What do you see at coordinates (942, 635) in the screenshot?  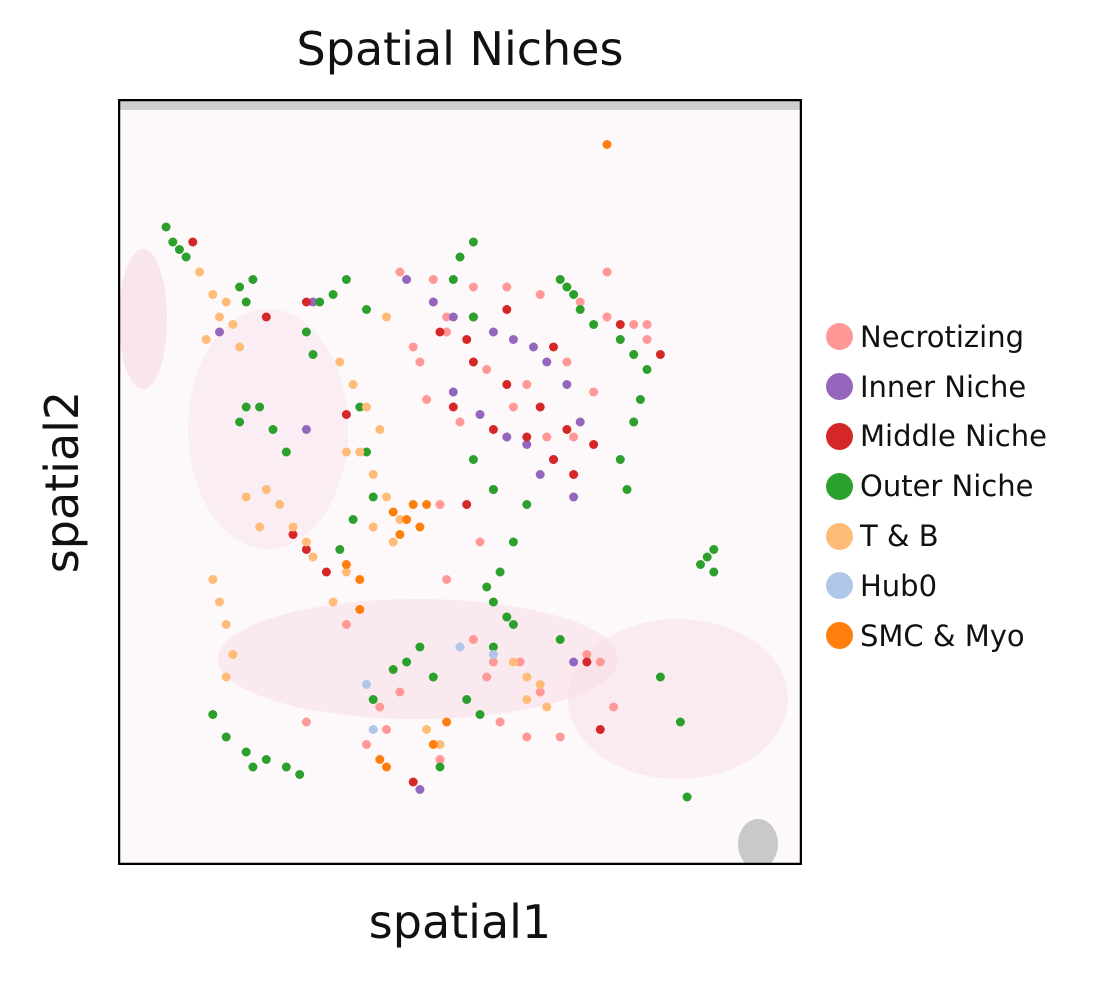 I see `legend-label: SMC & Myo` at bounding box center [942, 635].